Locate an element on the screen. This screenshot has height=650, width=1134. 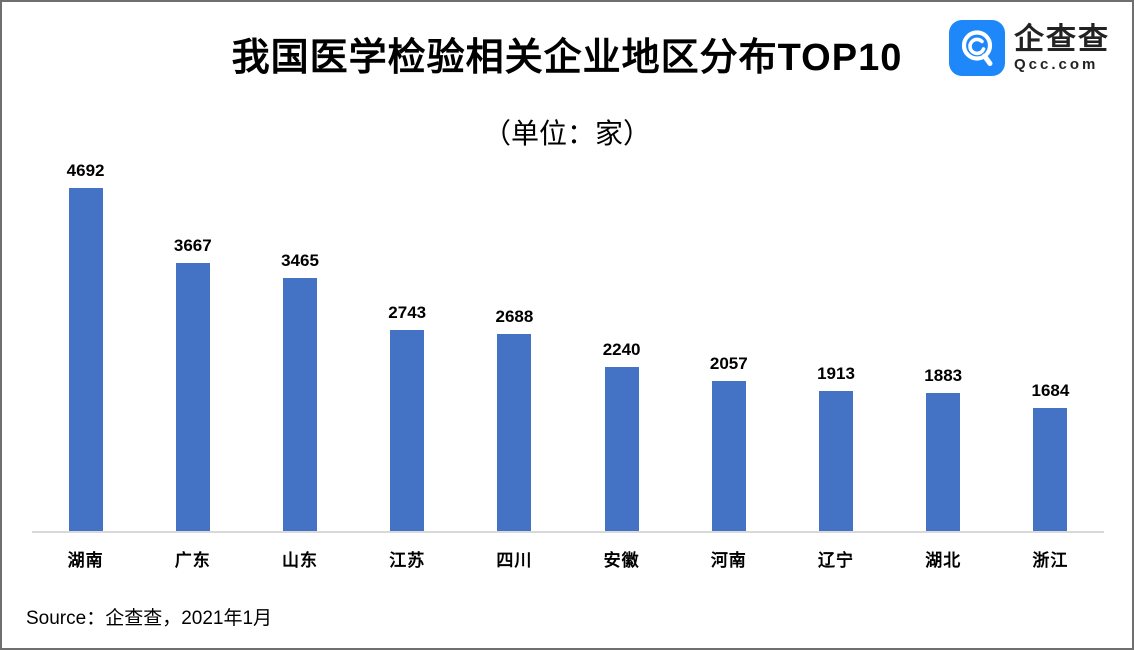
bar-column-四川: 2688 is located at coordinates (514, 359).